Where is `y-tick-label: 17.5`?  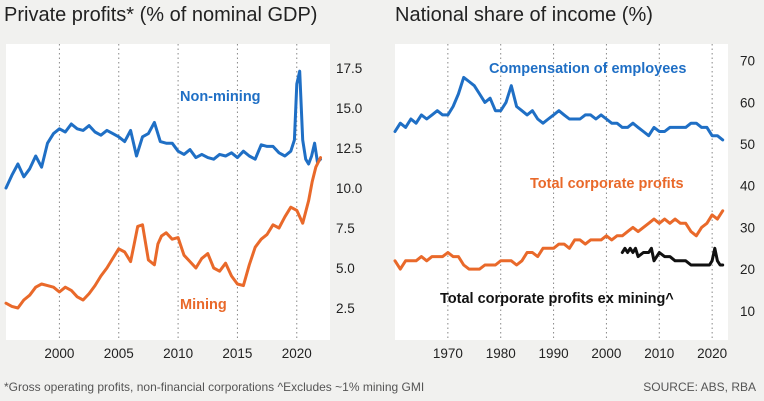 y-tick-label: 17.5 is located at coordinates (349, 68).